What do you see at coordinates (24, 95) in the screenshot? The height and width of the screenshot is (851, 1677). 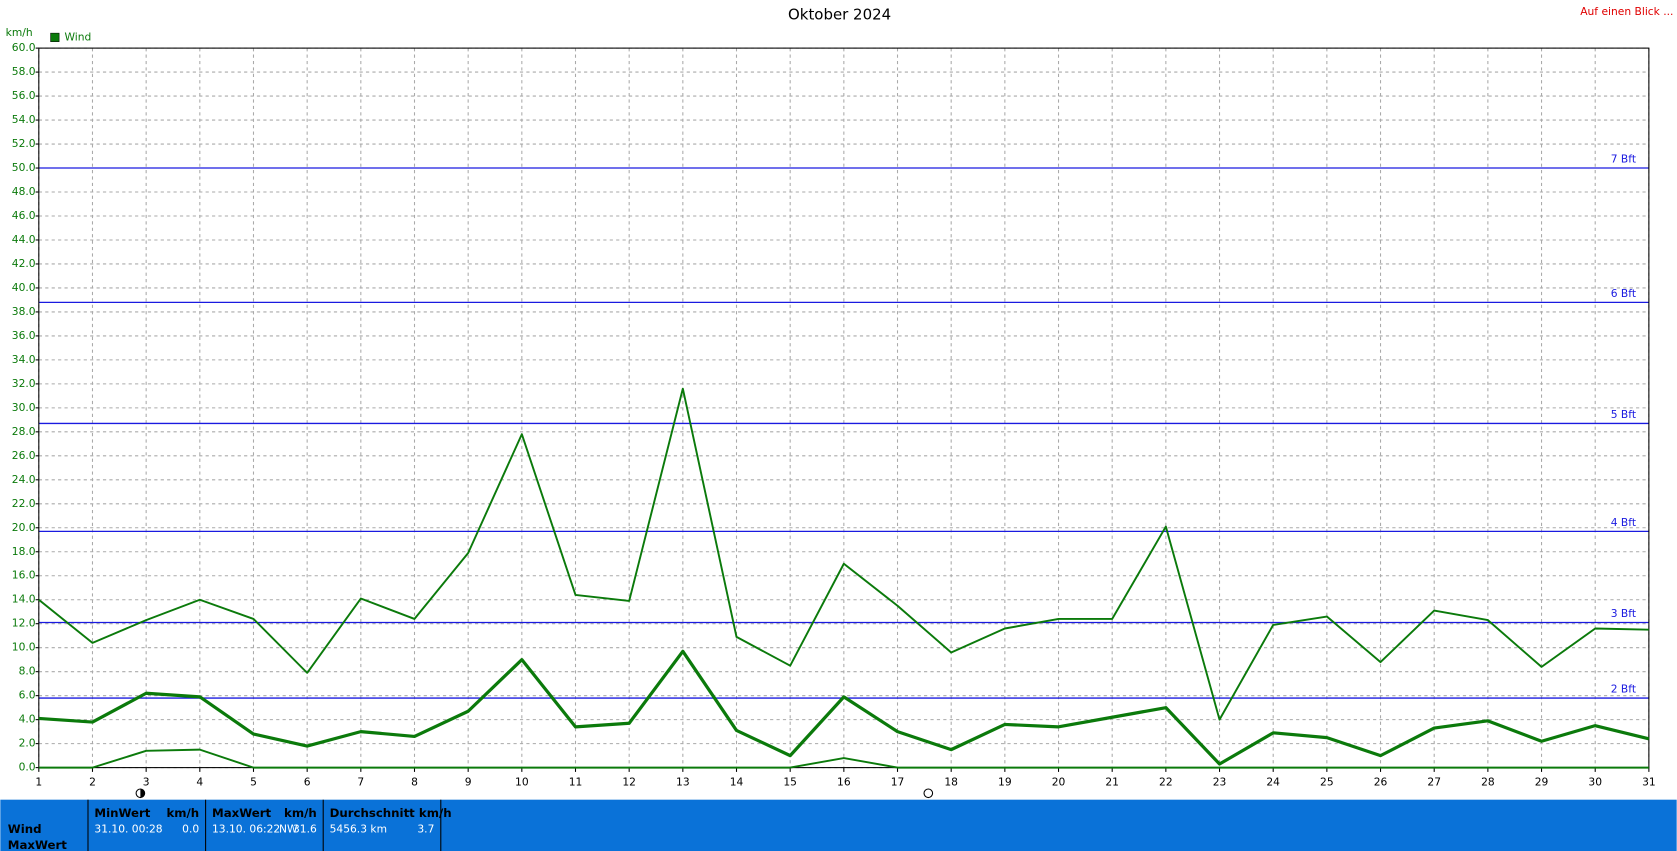 I see `y-tick-label: 56.0` at bounding box center [24, 95].